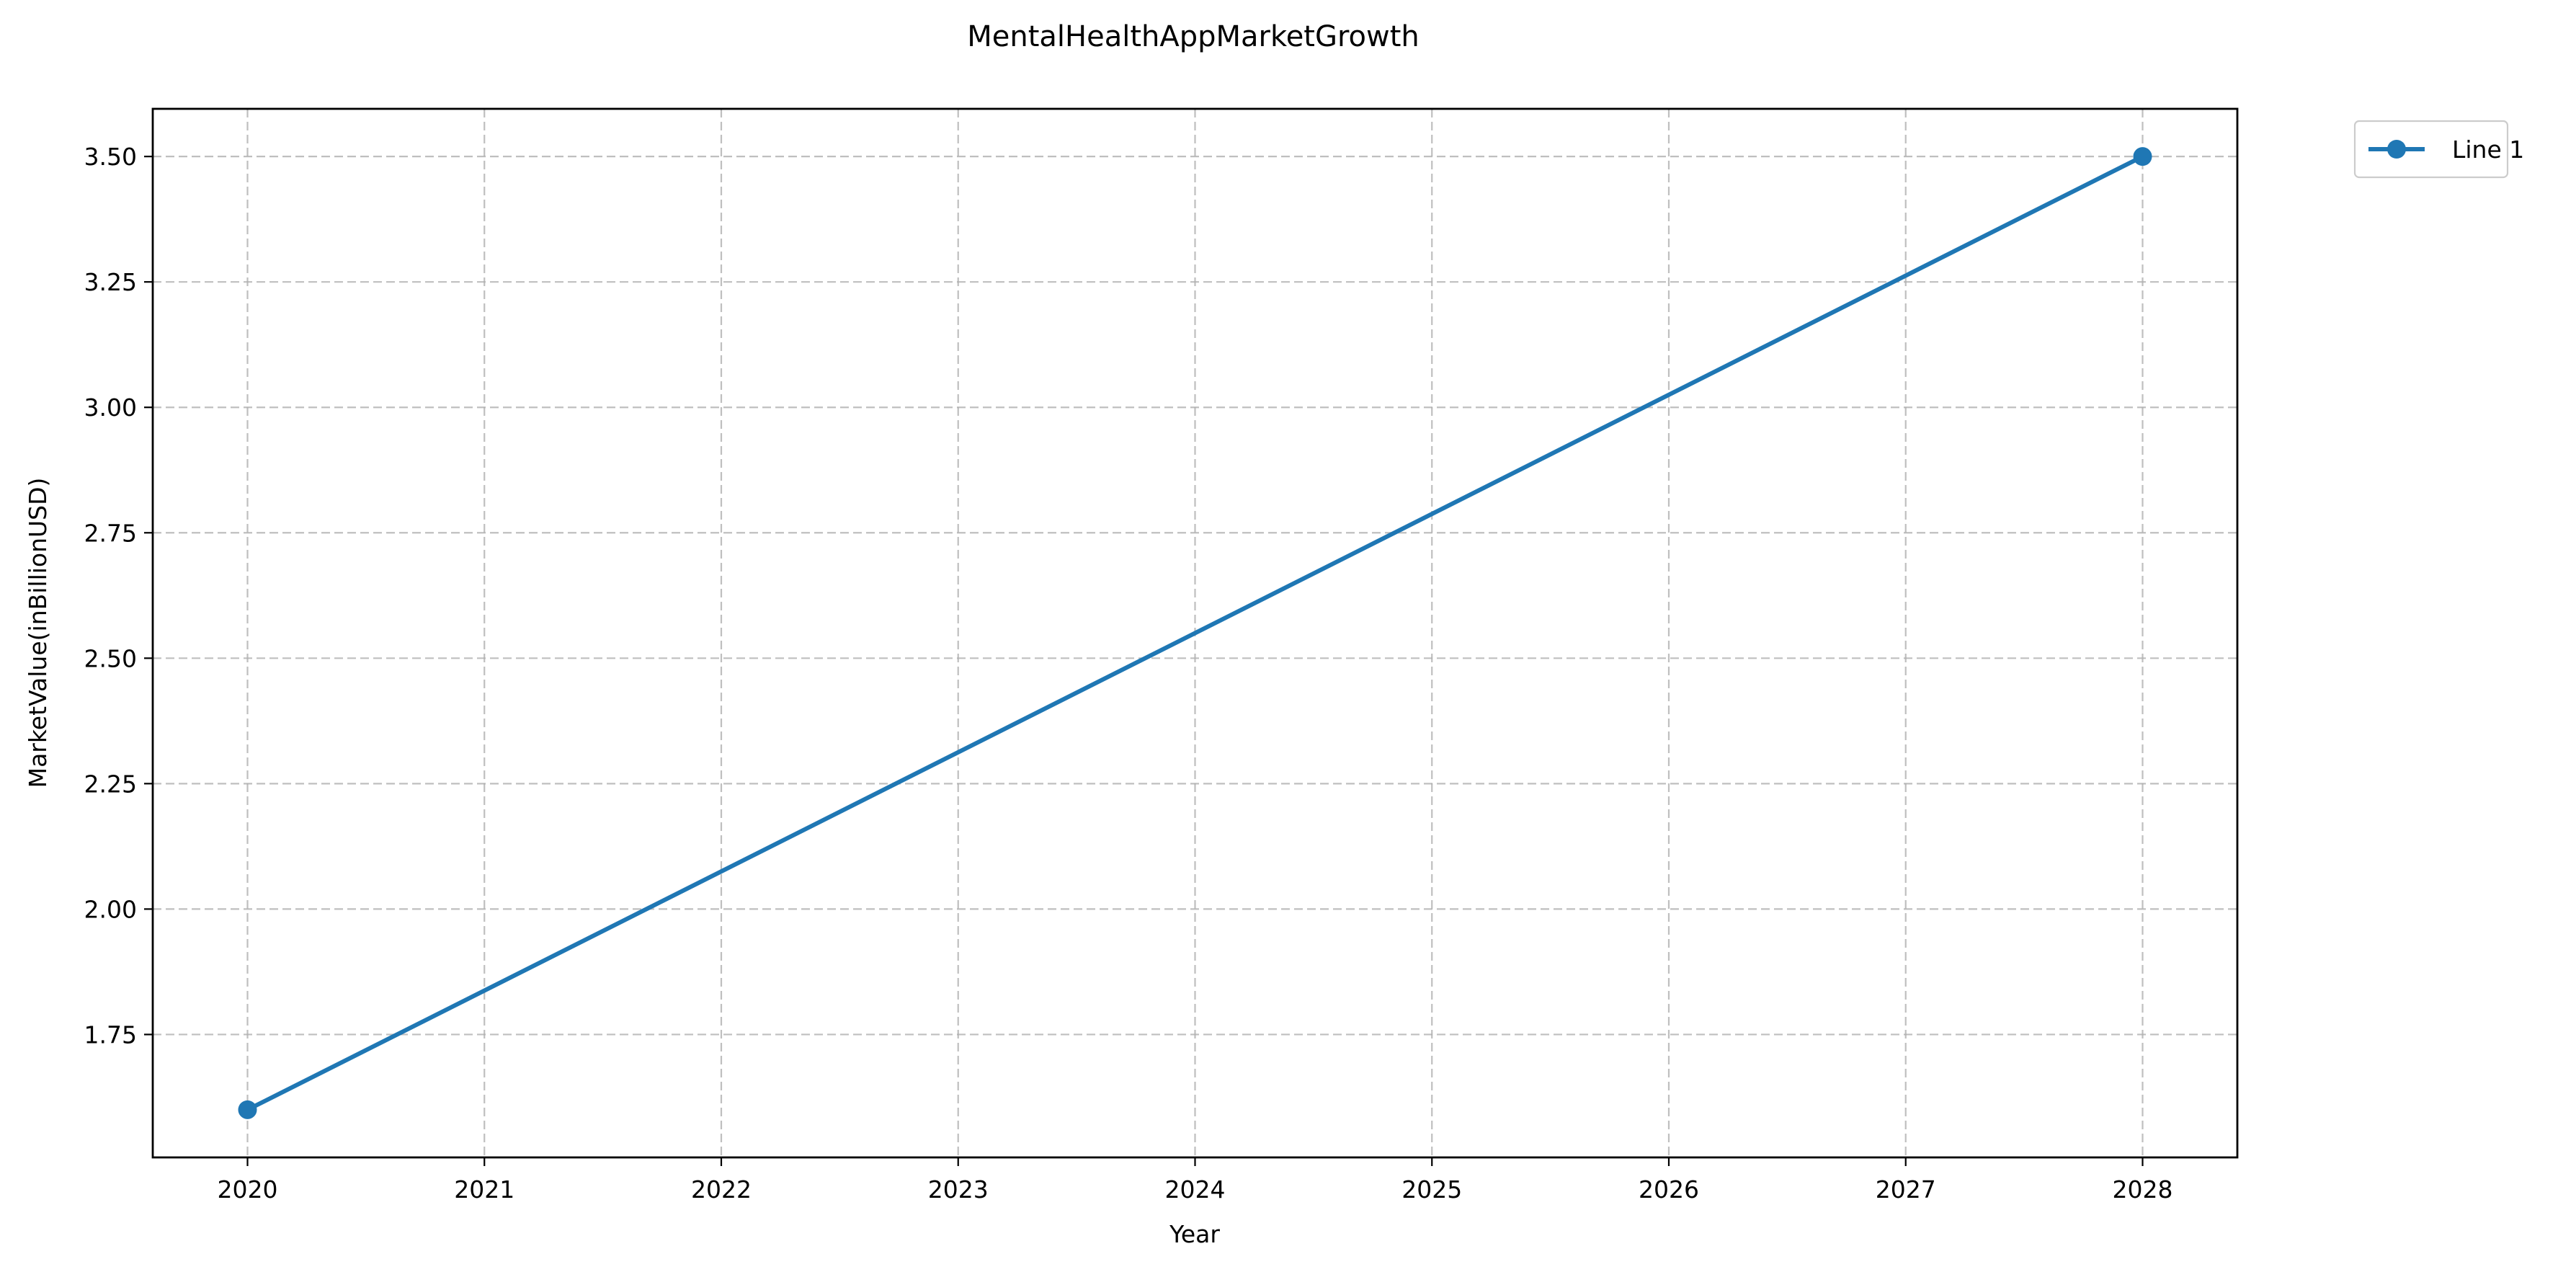 The image size is (2576, 1272). What do you see at coordinates (1431, 1189) in the screenshot?
I see `x-tick-label: 2025` at bounding box center [1431, 1189].